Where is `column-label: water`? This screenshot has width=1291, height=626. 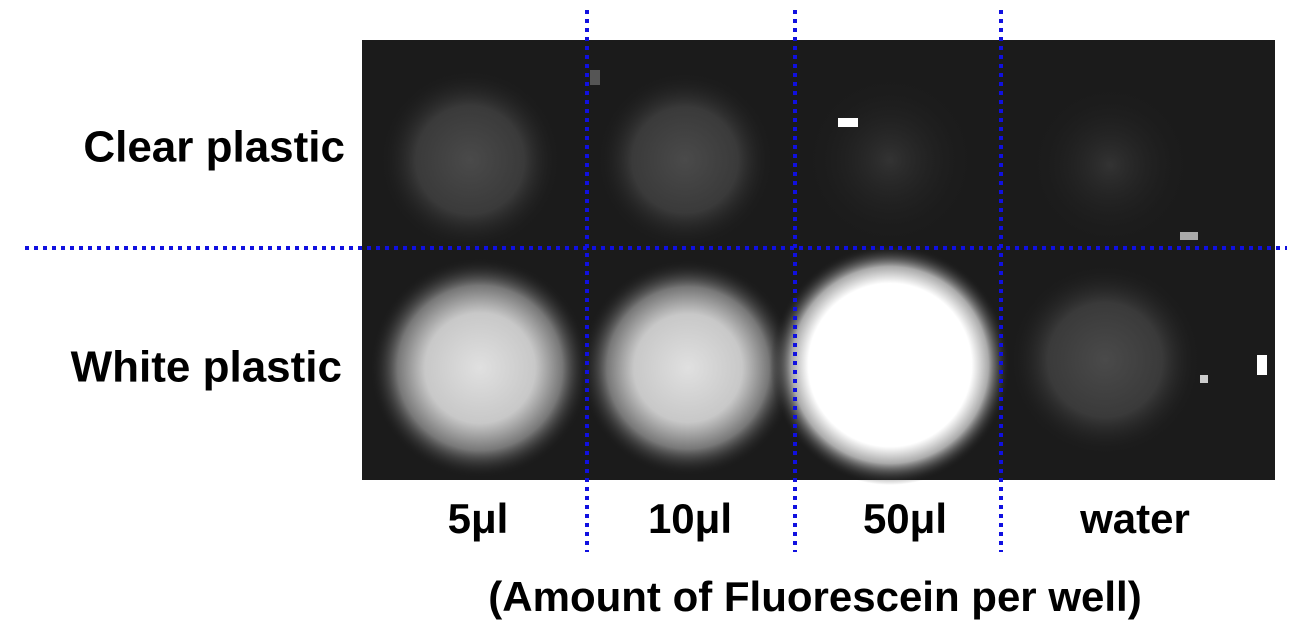 column-label: water is located at coordinates (1134, 518).